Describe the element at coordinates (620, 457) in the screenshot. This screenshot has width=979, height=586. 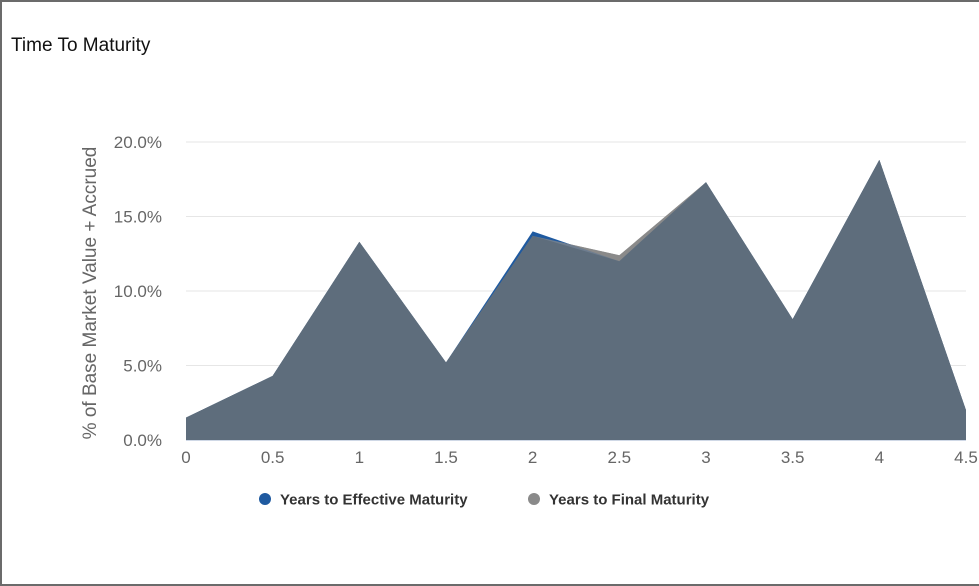
I see `x-tick-label: 2.5` at that location.